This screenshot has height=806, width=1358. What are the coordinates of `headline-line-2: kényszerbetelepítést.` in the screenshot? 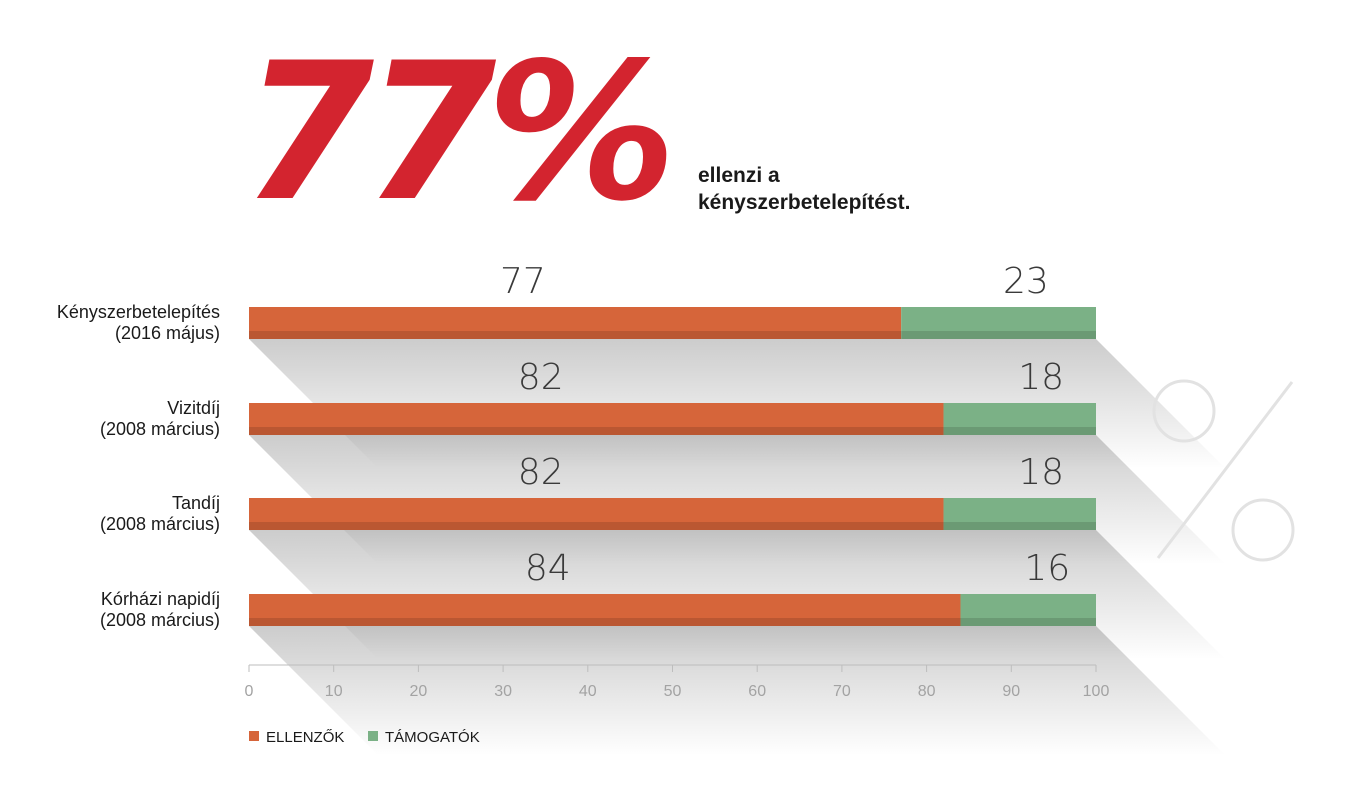 It's located at (804, 202).